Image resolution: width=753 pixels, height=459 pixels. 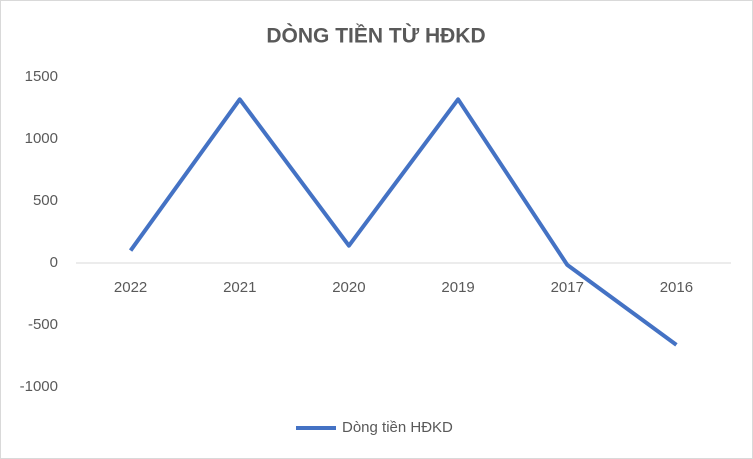 What do you see at coordinates (43, 324) in the screenshot?
I see `y-tick-label: -500` at bounding box center [43, 324].